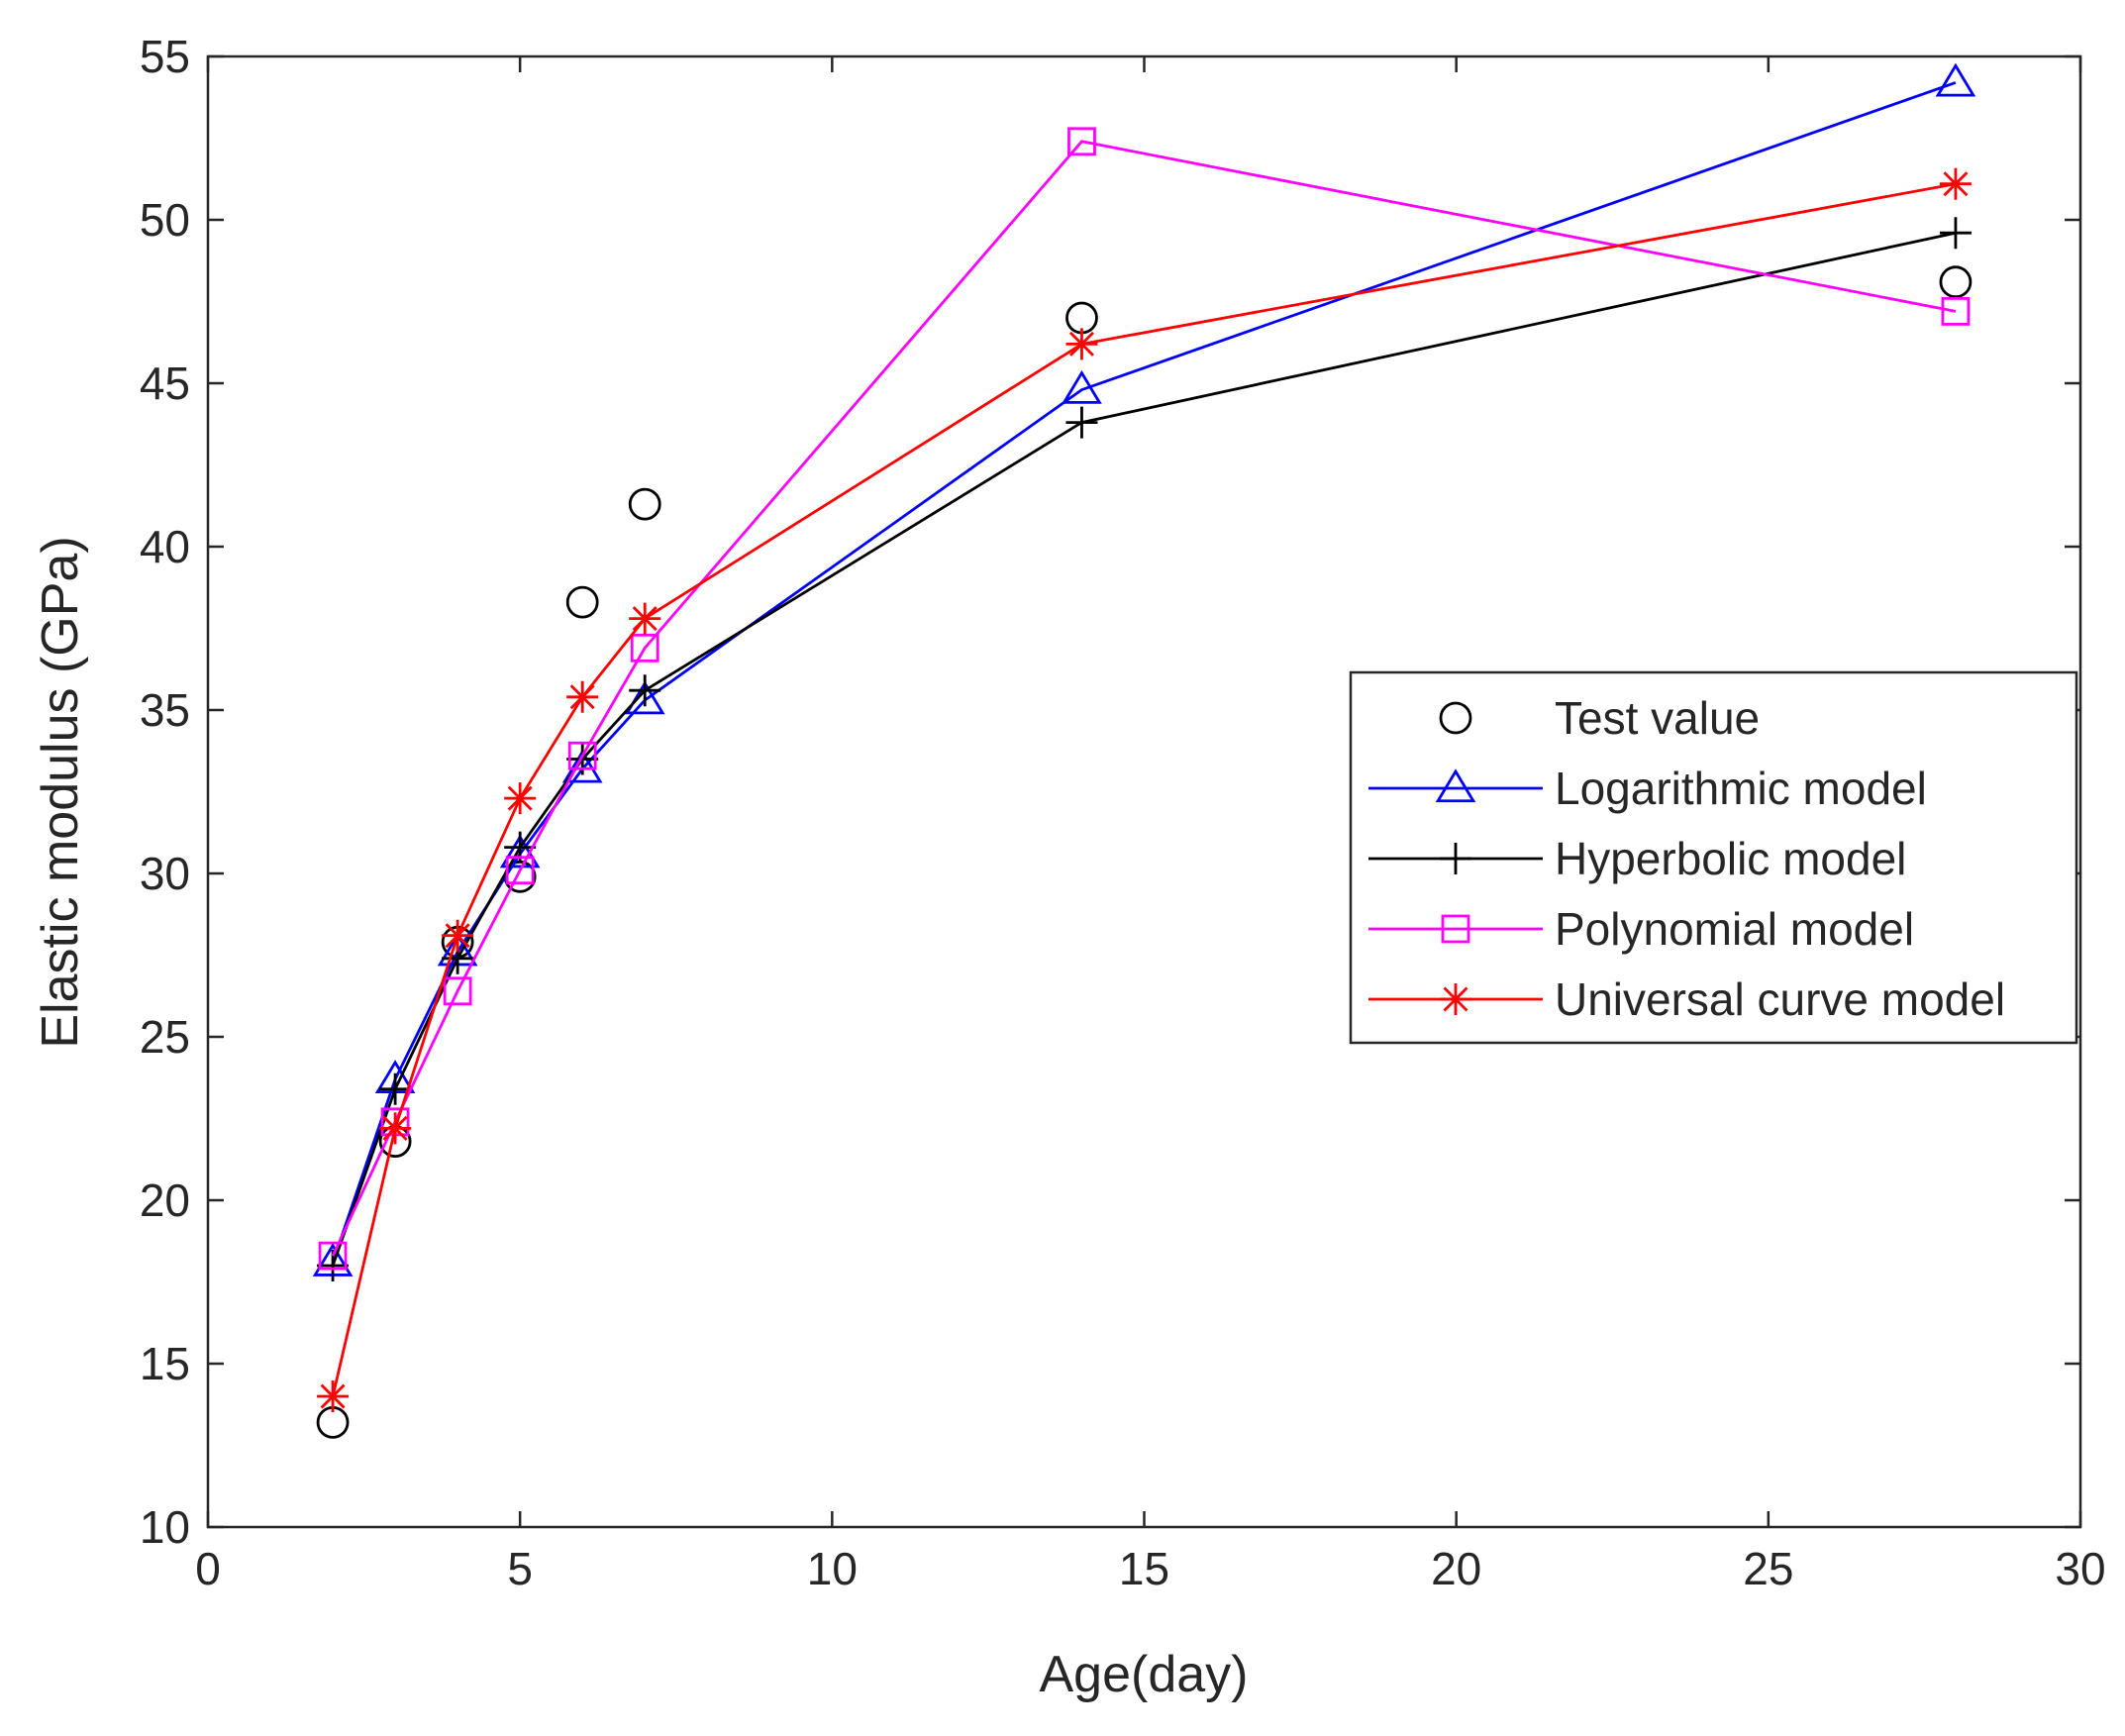  I want to click on y-tick-label: 40, so click(165, 546).